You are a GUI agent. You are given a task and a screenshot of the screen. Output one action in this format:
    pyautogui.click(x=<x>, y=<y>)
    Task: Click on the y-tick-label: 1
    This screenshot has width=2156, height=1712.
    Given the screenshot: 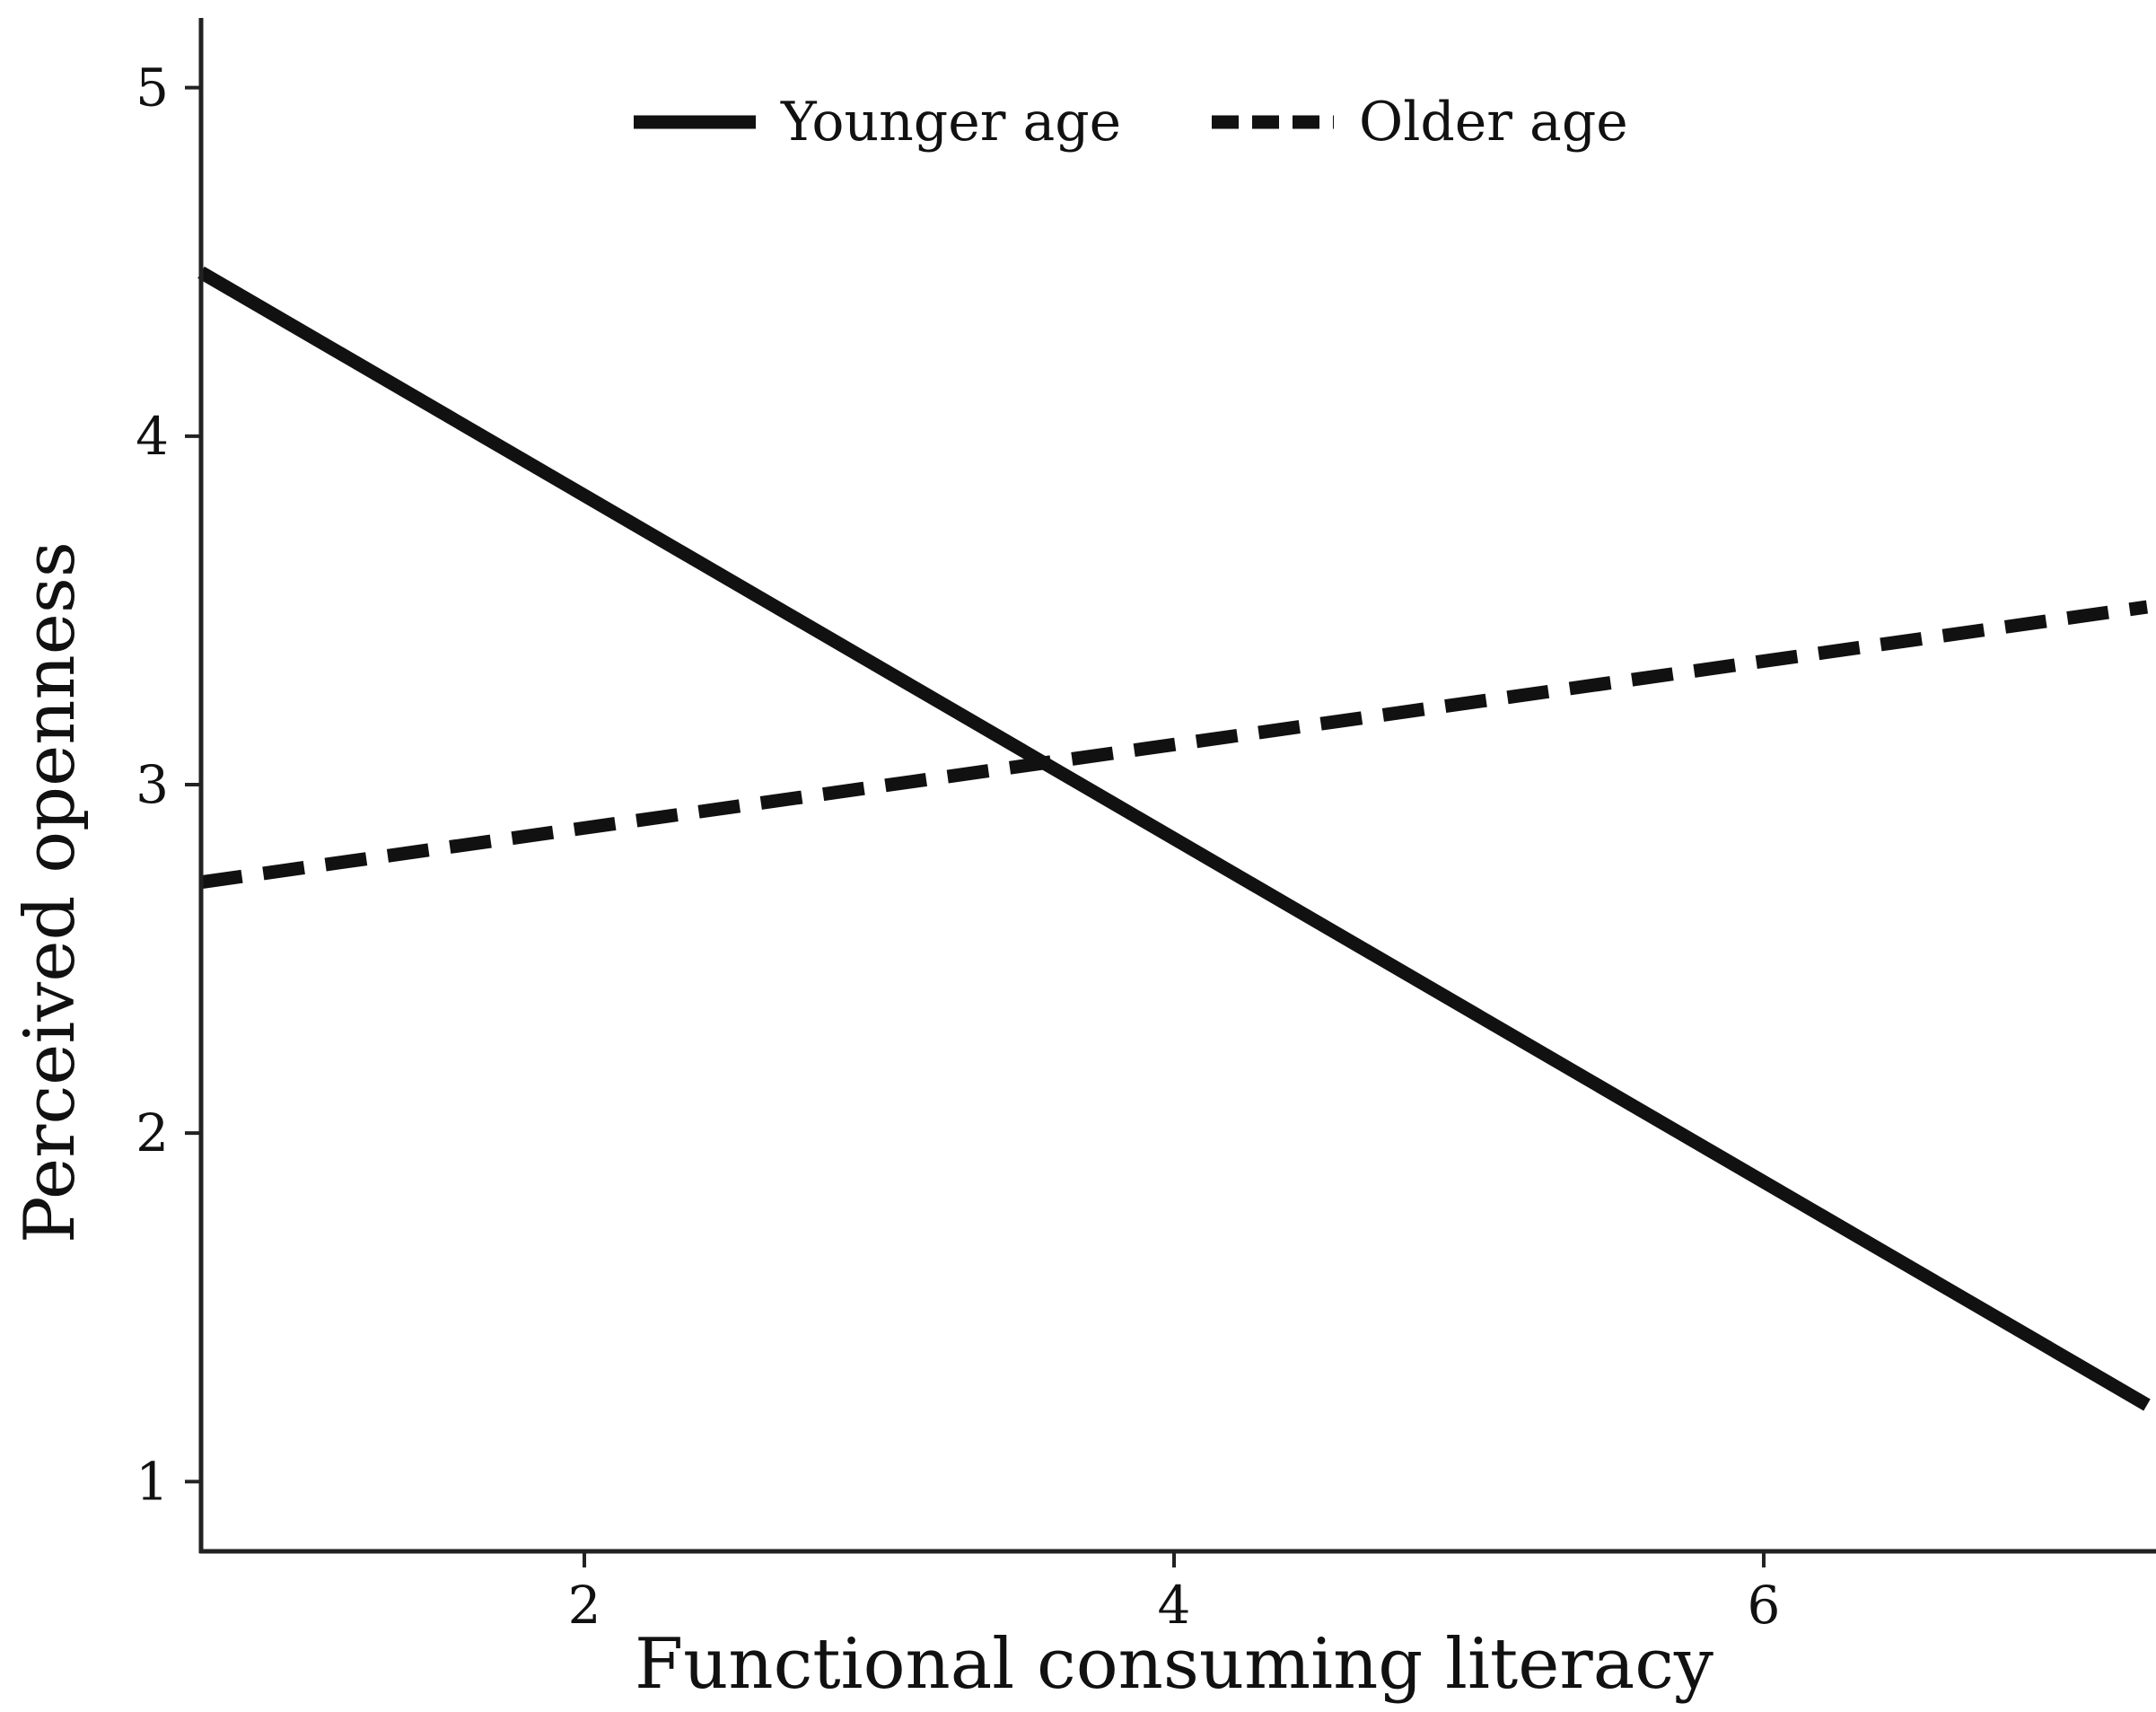 What is the action you would take?
    pyautogui.click(x=152, y=1481)
    